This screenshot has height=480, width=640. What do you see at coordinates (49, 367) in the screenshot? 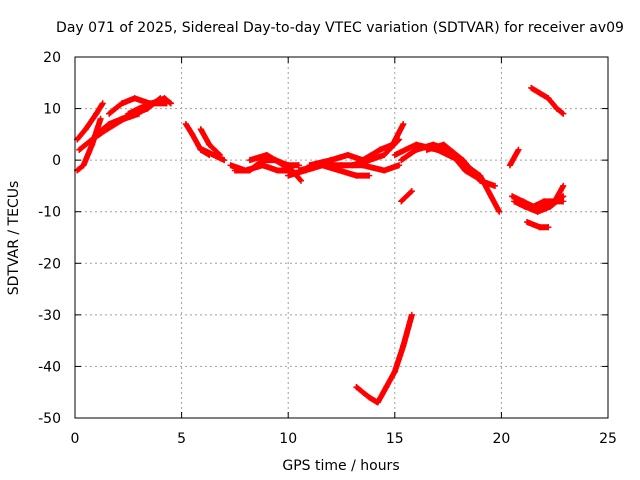
I see `y-tick-label: -40` at bounding box center [49, 367].